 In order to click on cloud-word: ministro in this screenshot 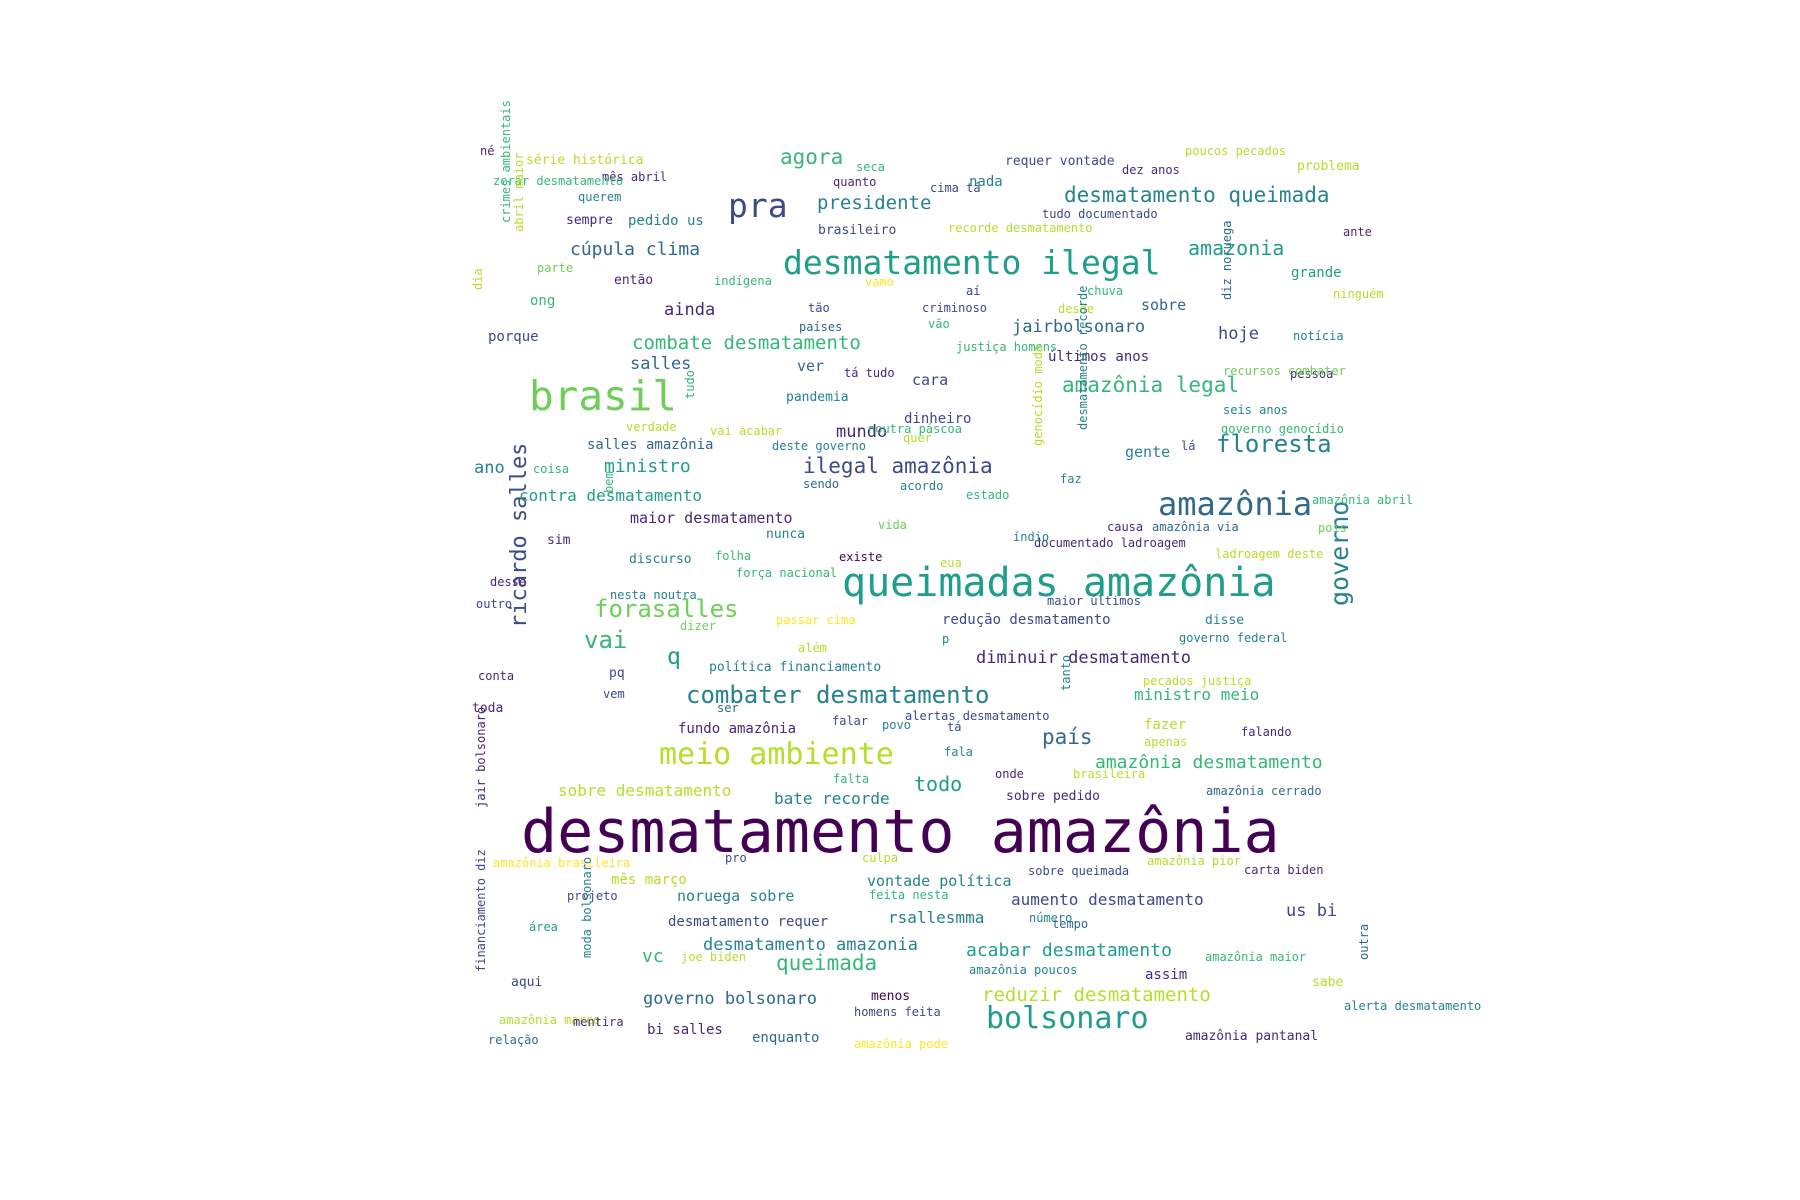, I will do `click(647, 466)`.